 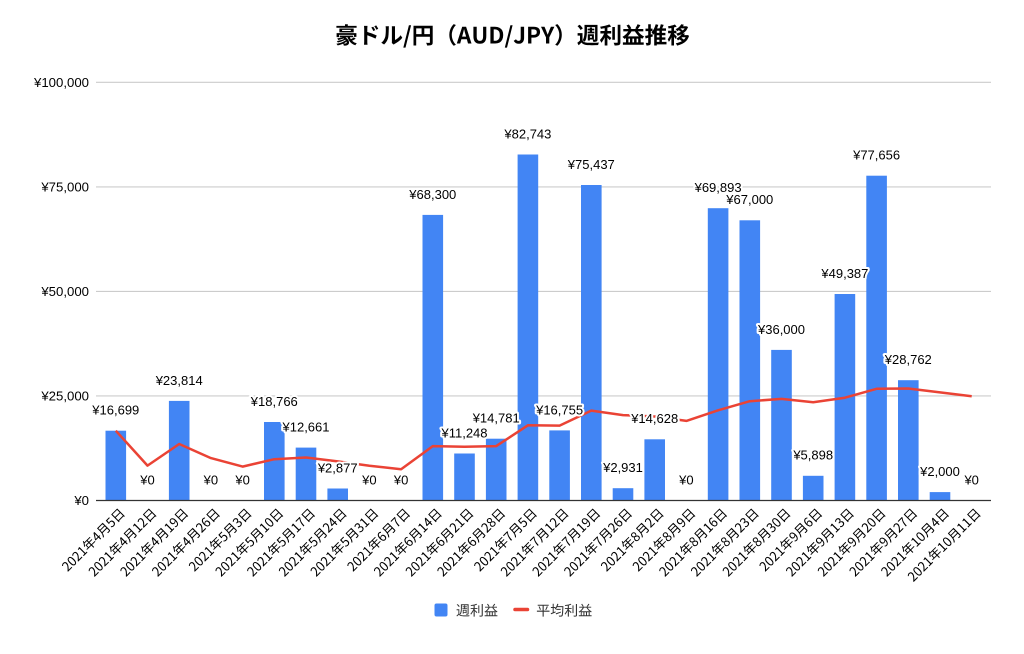 What do you see at coordinates (559, 409) in the screenshot?
I see `svg-text: ¥16,755` at bounding box center [559, 409].